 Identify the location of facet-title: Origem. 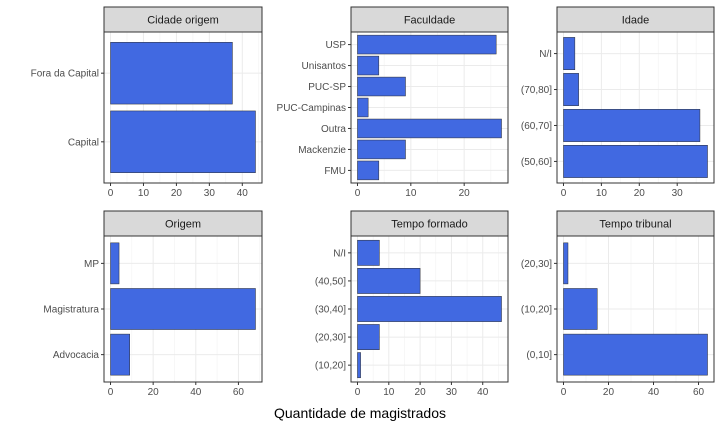
(183, 225).